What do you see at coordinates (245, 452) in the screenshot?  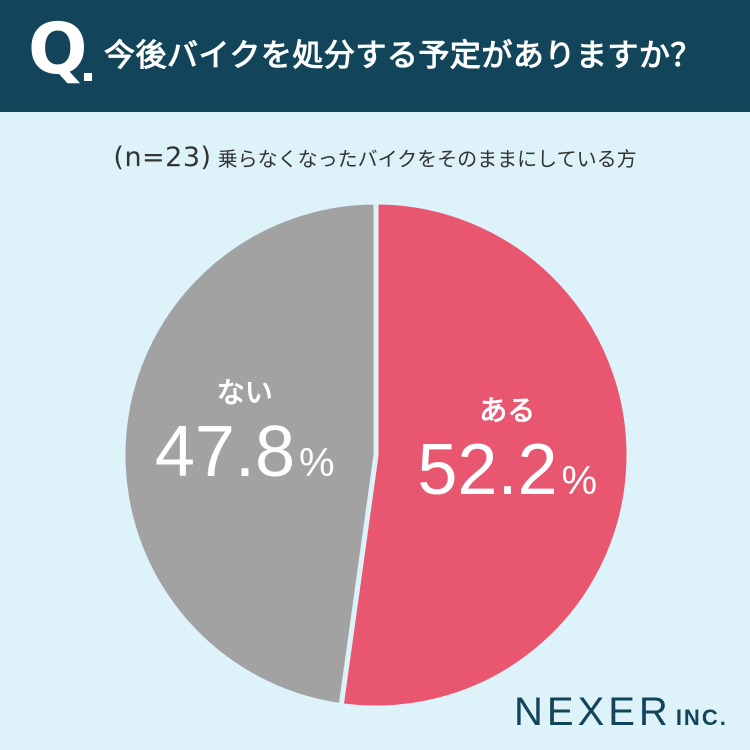 I see `slice-value-1: 47.8%` at bounding box center [245, 452].